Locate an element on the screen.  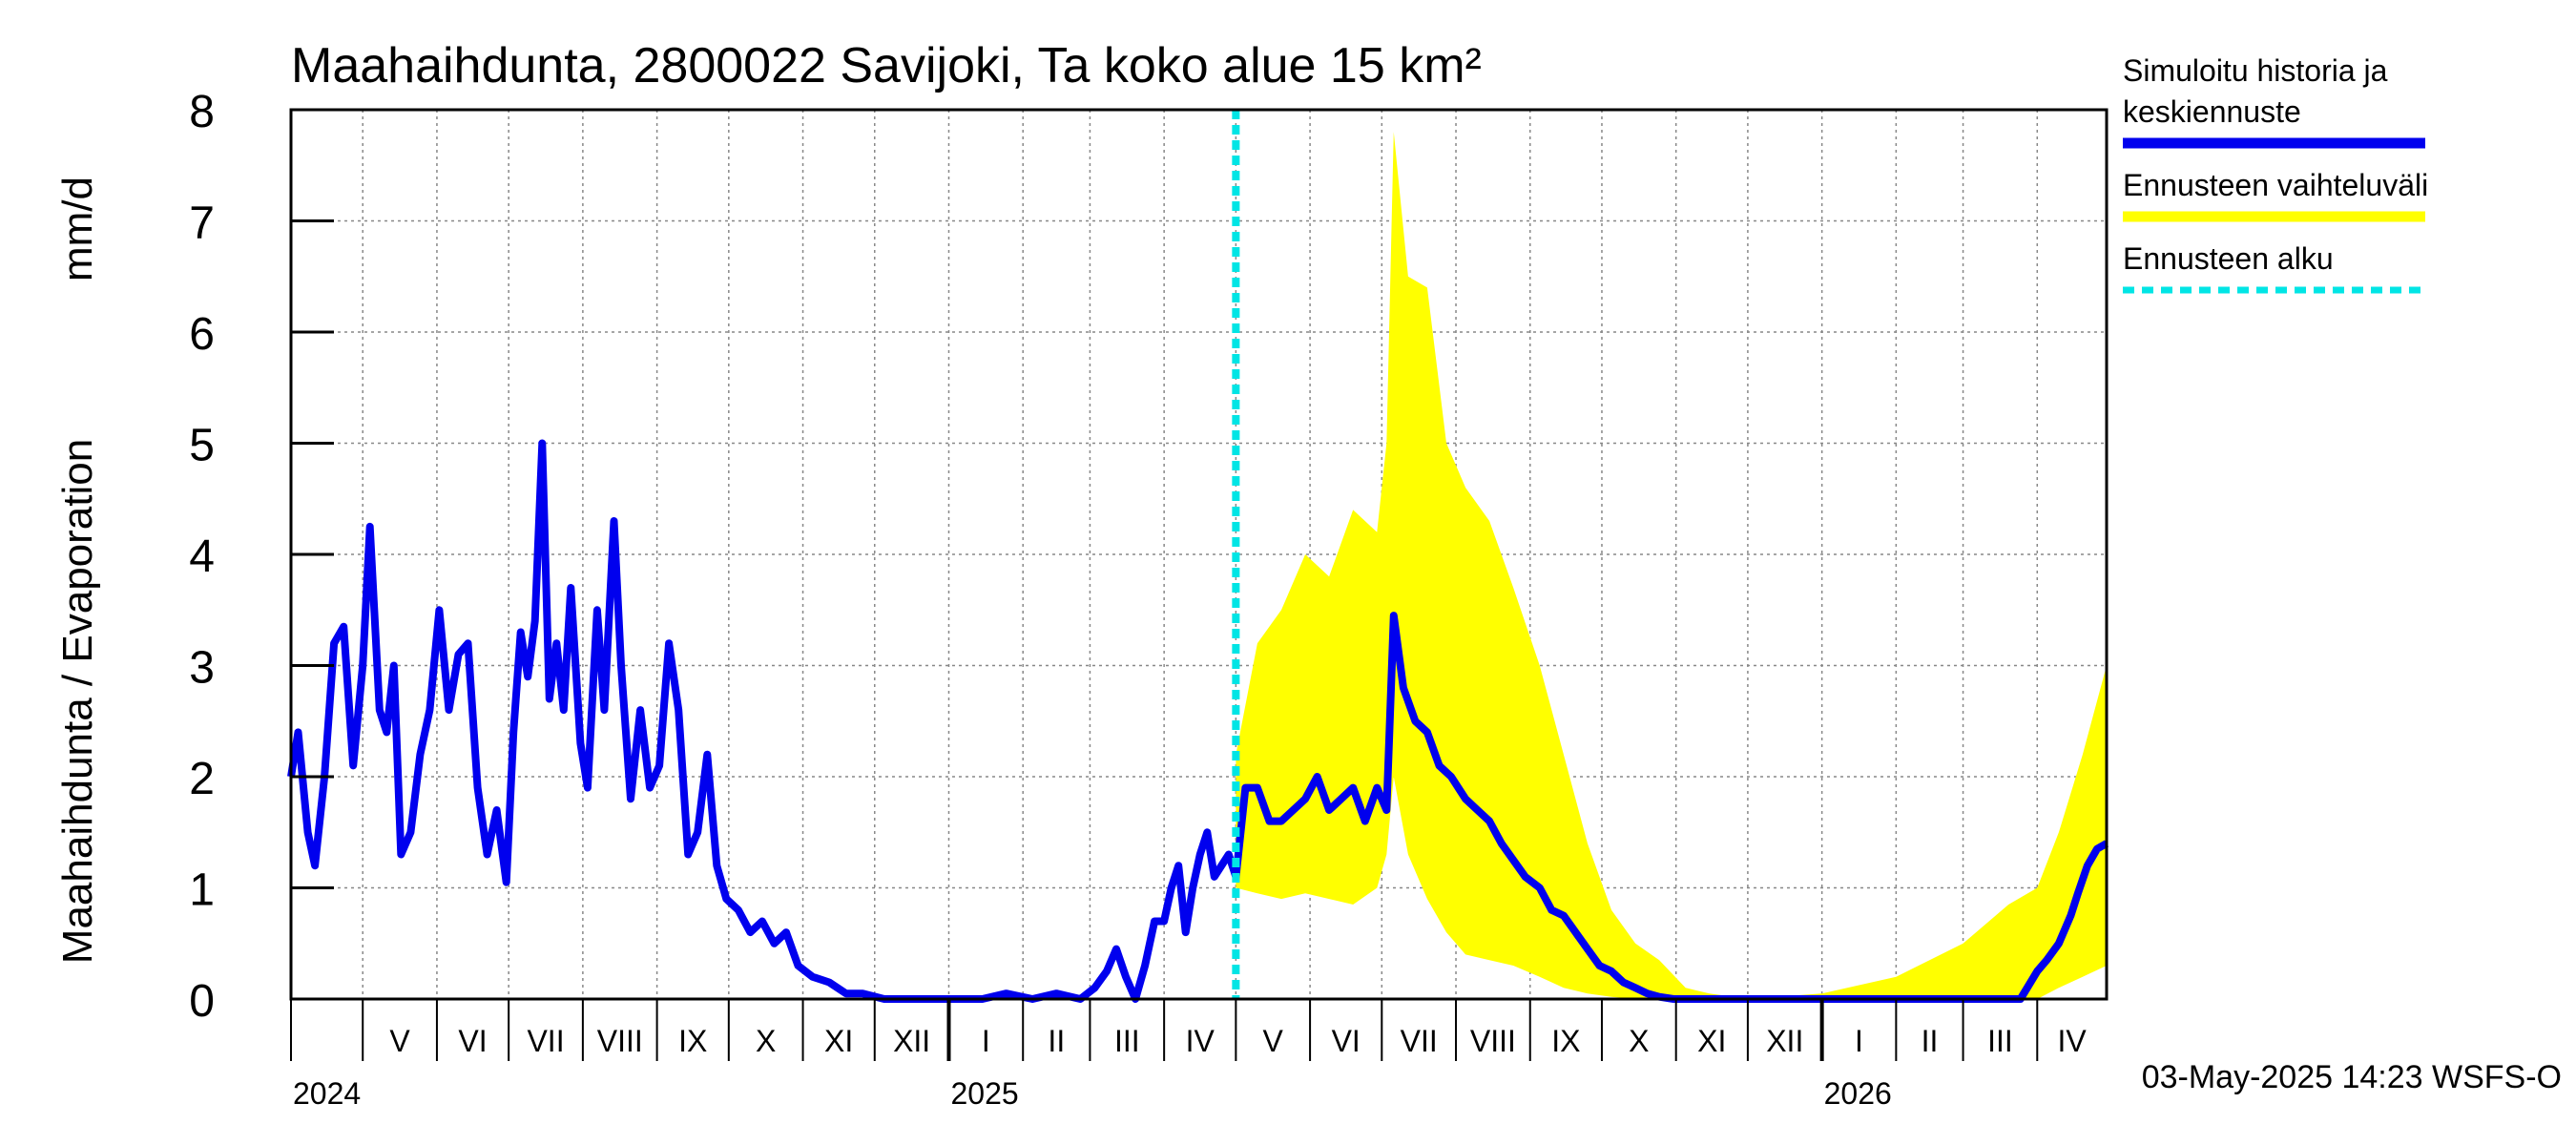
y-tick-label: 8 is located at coordinates (202, 112).